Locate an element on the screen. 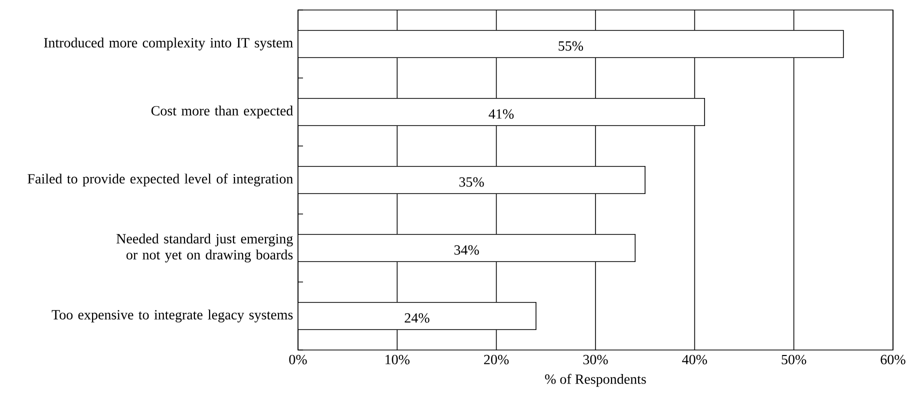  y-tick-label: Failed to provide expected level of integration is located at coordinates (160, 180).